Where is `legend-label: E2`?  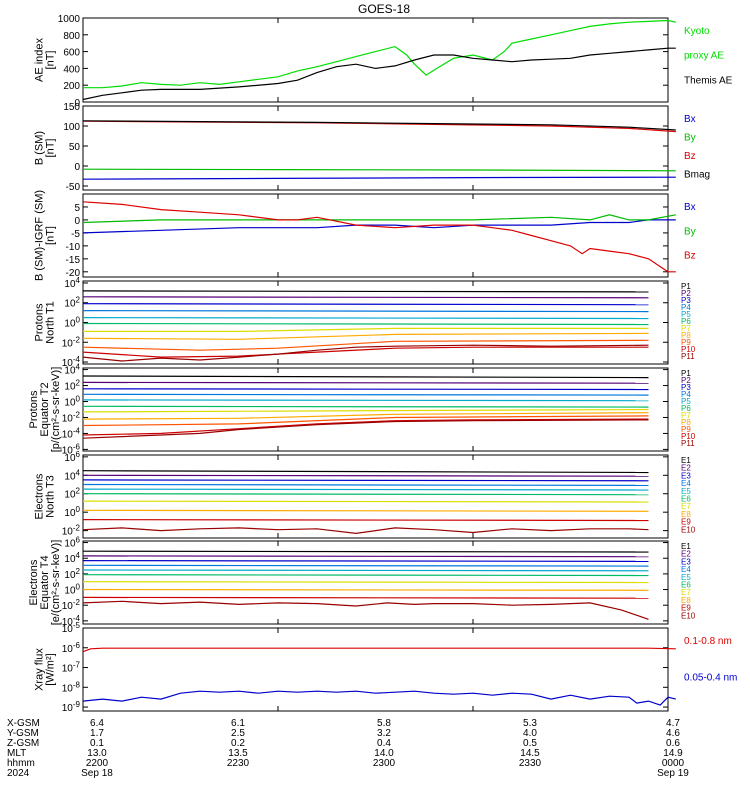 legend-label: E2 is located at coordinates (686, 554).